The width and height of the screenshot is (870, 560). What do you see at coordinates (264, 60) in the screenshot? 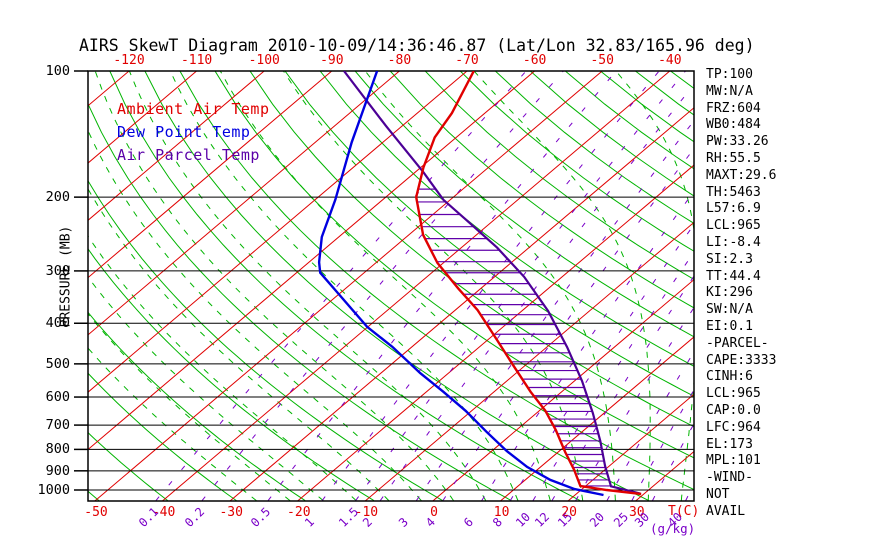
I see `temp-top-tick-label: -100` at bounding box center [264, 60].